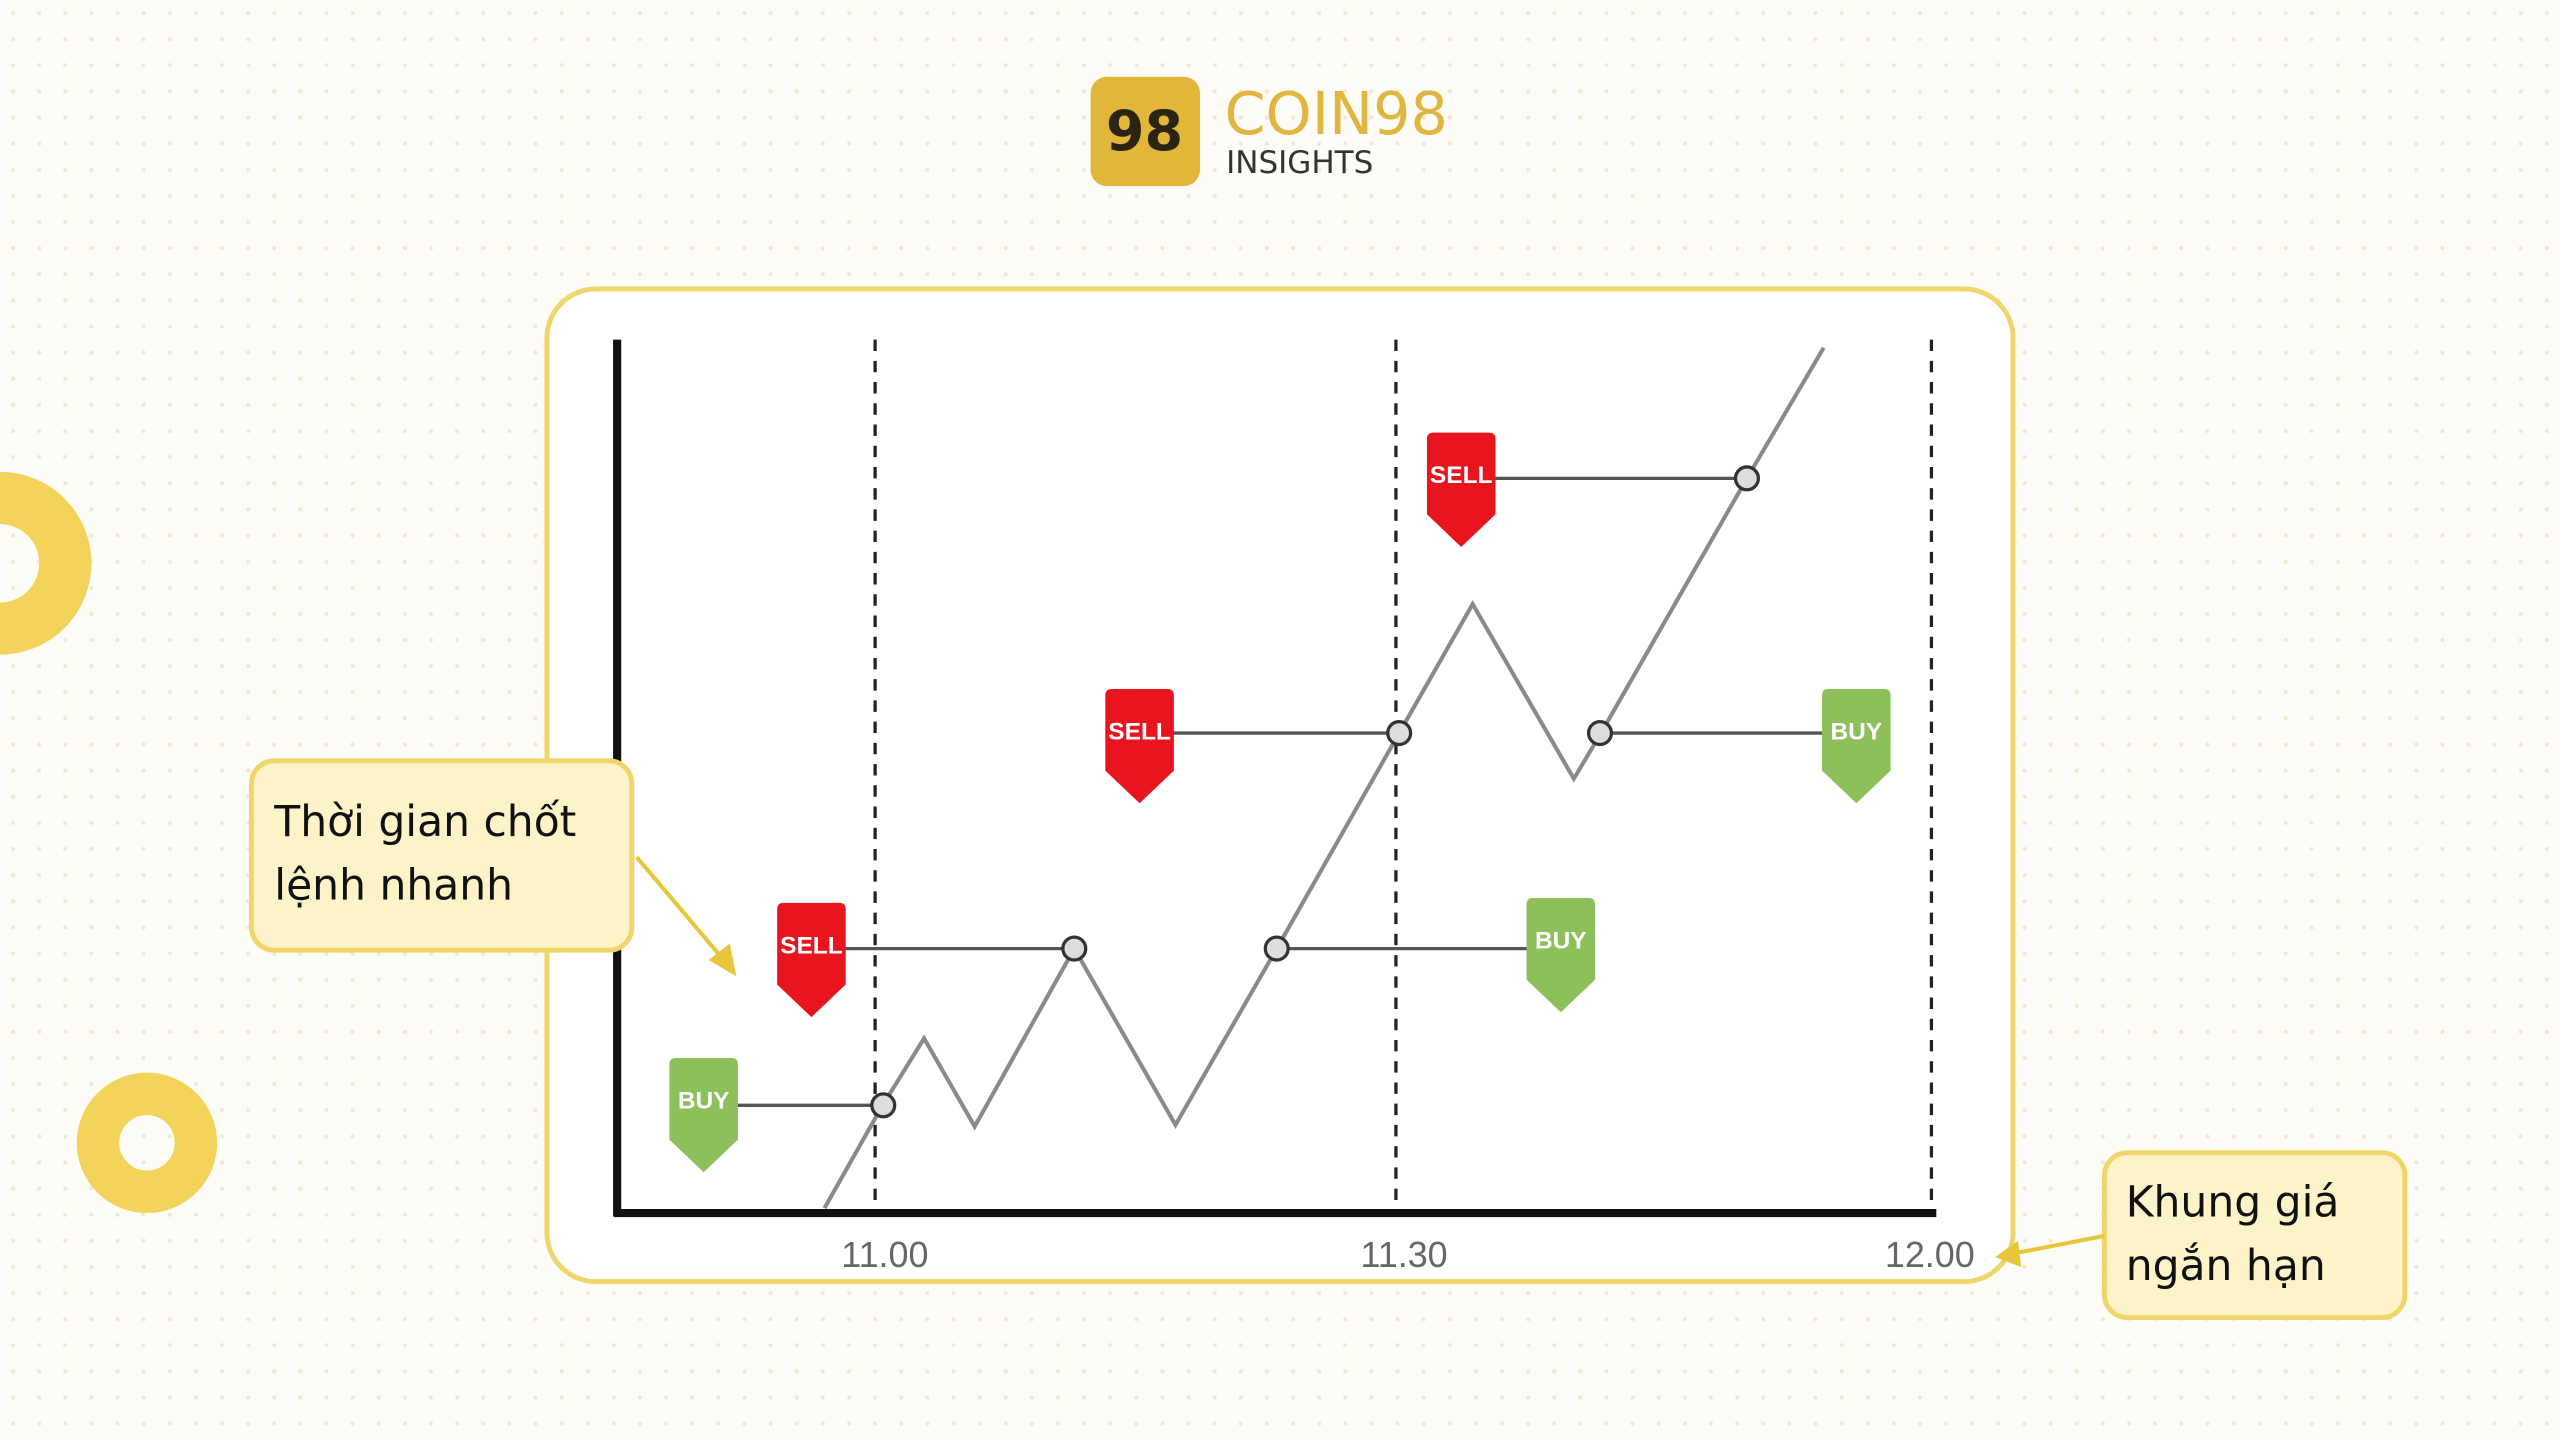  What do you see at coordinates (424, 822) in the screenshot?
I see `callout-text: Thời gian chốt` at bounding box center [424, 822].